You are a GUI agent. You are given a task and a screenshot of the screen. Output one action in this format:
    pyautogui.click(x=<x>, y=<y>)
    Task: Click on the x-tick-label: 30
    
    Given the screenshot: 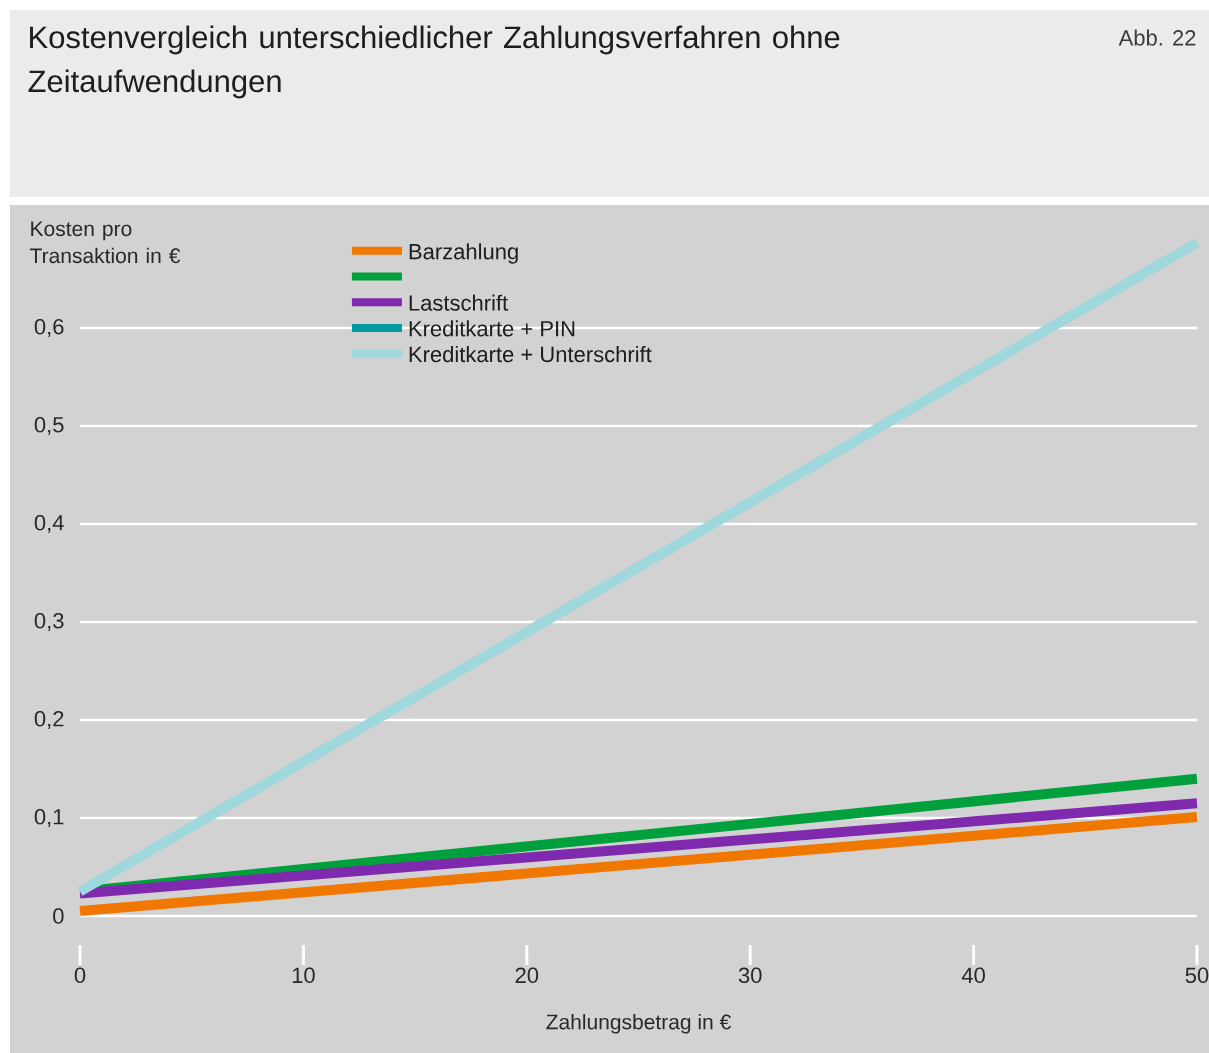 What is the action you would take?
    pyautogui.click(x=750, y=975)
    